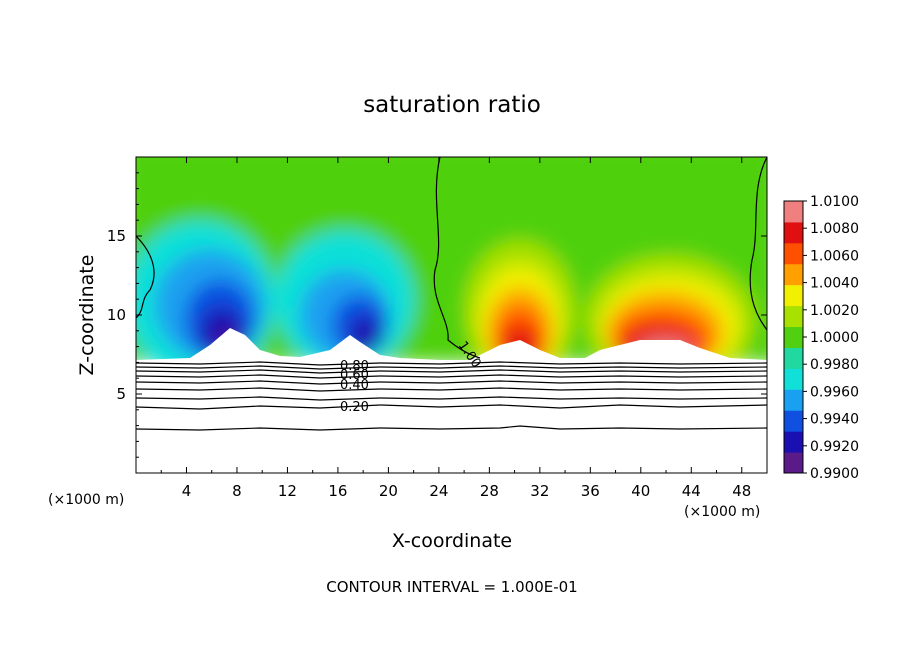  Describe the element at coordinates (452, 105) in the screenshot. I see `chart-title: saturation ratio` at that location.